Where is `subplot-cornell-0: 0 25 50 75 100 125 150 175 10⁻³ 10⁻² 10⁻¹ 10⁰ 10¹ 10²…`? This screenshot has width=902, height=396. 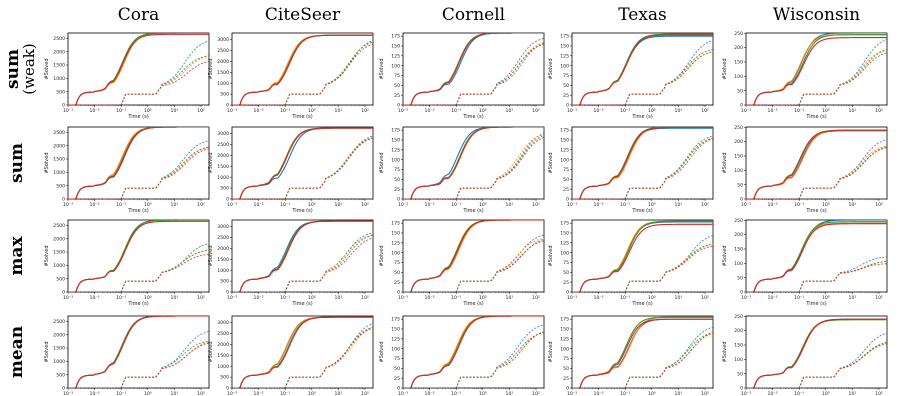 subplot-cornell-0: 0 25 50 75 100 125 150 175 10⁻³ 10⁻² 10⁻¹ 10⁰ 10¹ 10²… is located at coordinates (462, 76).